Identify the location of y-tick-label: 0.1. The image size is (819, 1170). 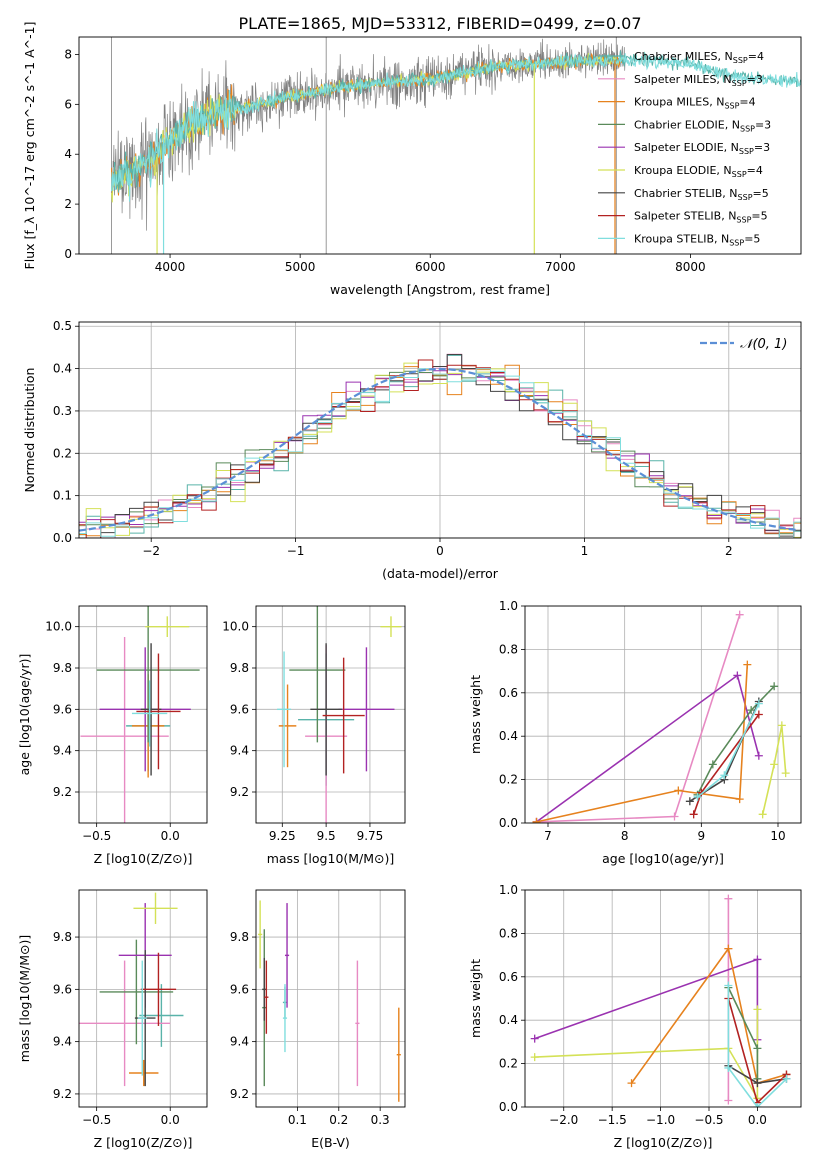
(62, 496).